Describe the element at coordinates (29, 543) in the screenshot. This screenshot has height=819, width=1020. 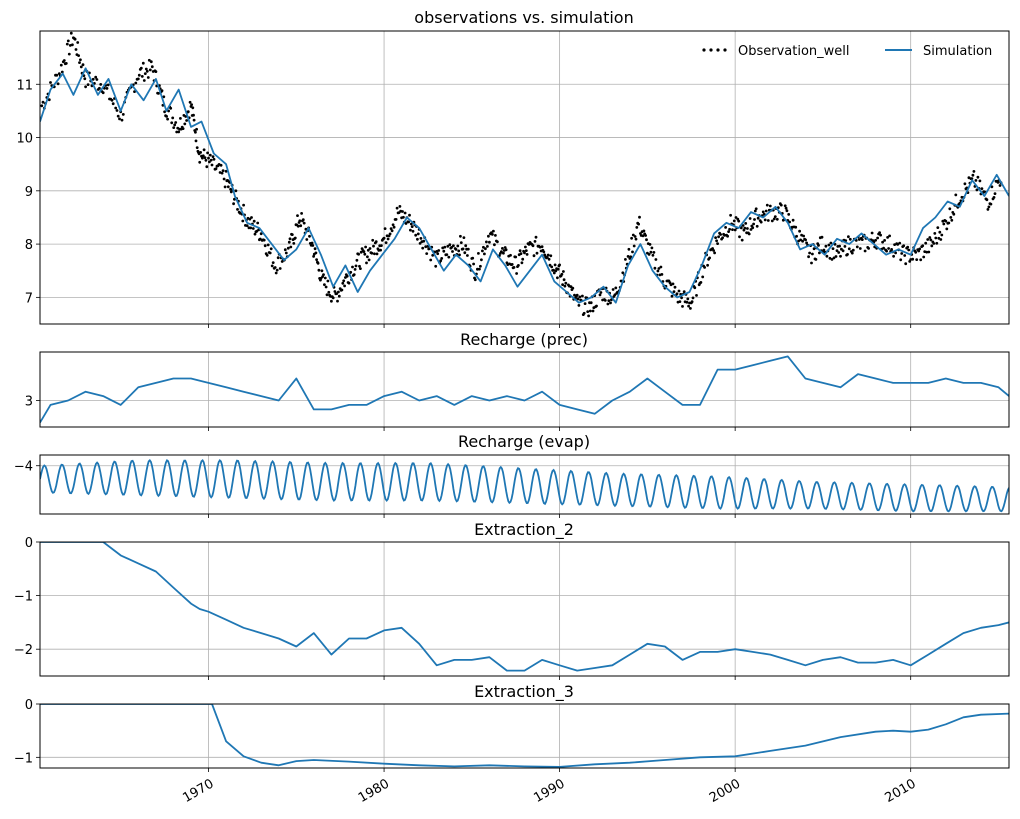
I see `y-tick-label-0: 0` at that location.